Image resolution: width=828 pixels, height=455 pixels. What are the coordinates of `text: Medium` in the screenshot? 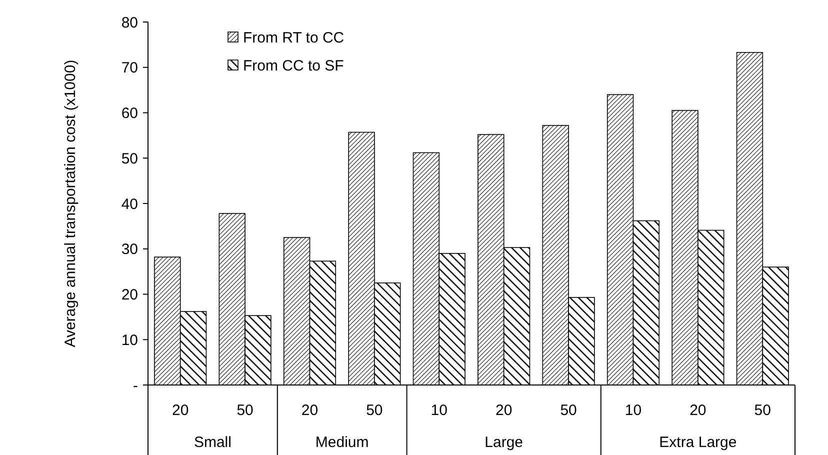 It's located at (342, 442).